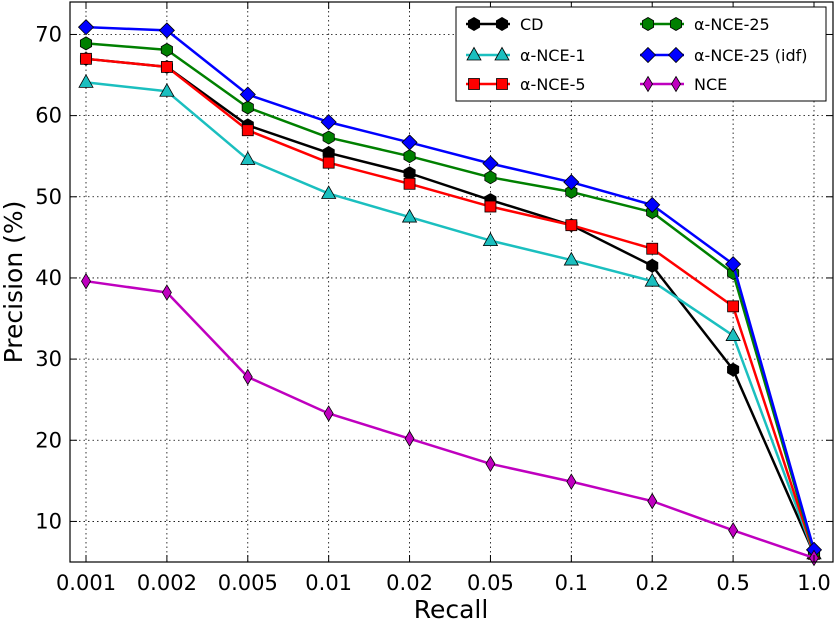  What do you see at coordinates (48, 34) in the screenshot?
I see `y-tick-label: 70` at bounding box center [48, 34].